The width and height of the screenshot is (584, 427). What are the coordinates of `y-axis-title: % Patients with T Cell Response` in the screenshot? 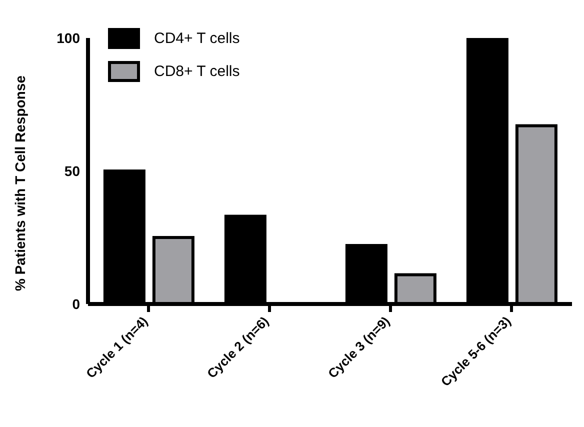 It's located at (20, 183).